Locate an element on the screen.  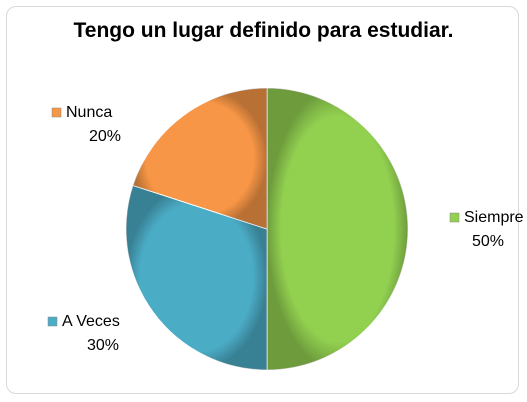
slice-value-label: 30% is located at coordinates (103, 345).